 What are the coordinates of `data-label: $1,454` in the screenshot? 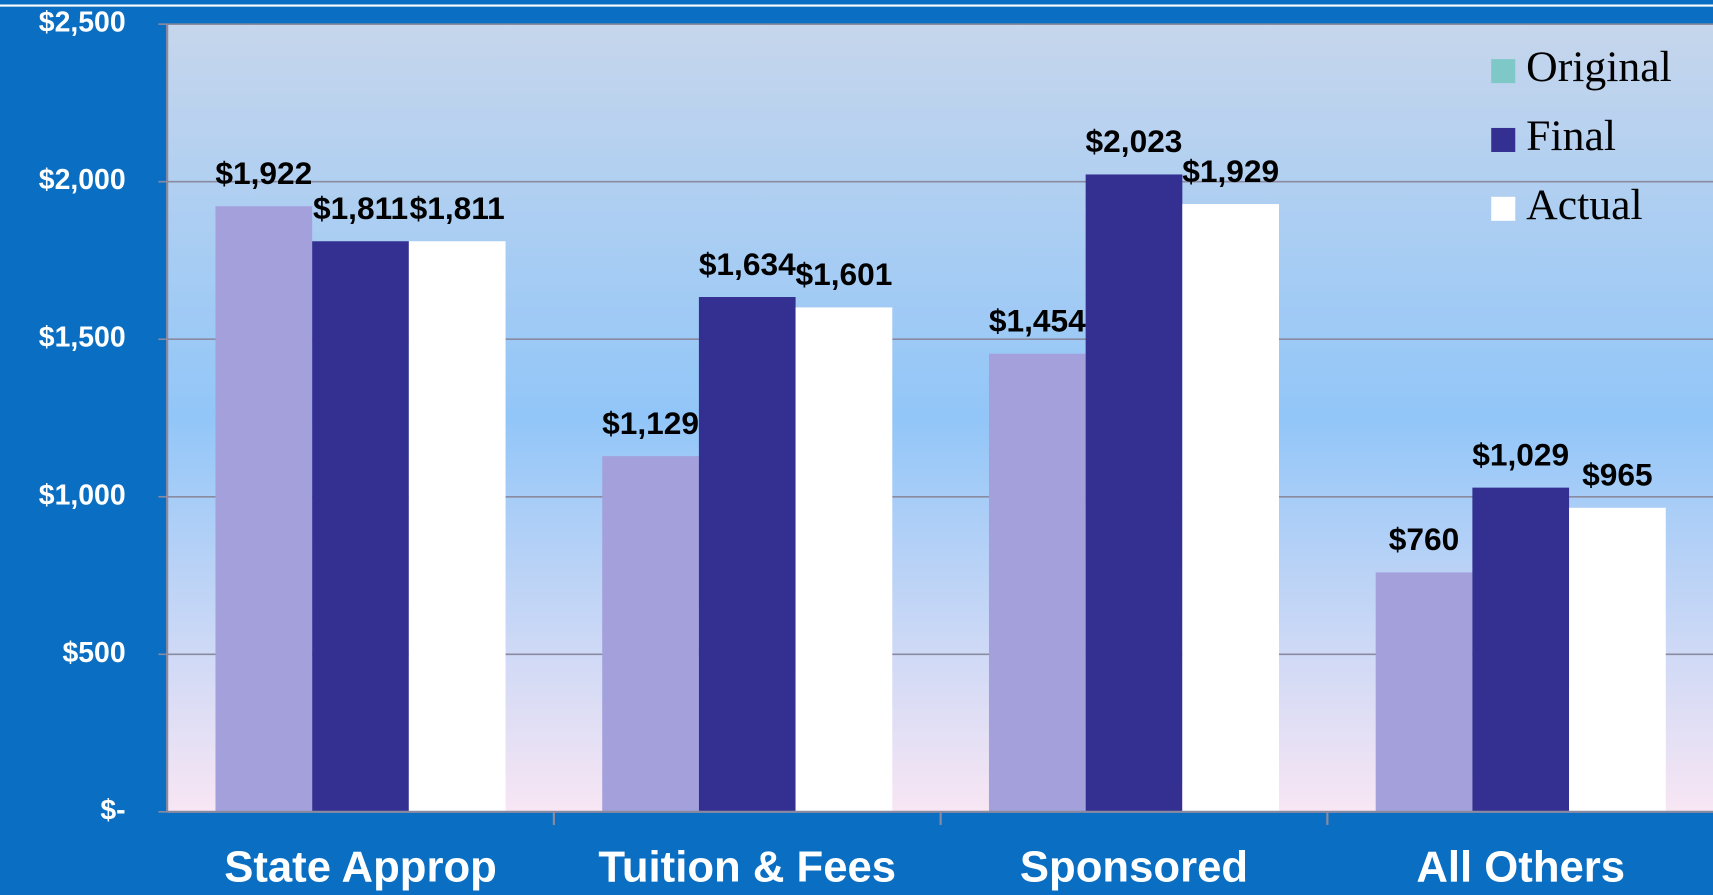 It's located at (1037, 321).